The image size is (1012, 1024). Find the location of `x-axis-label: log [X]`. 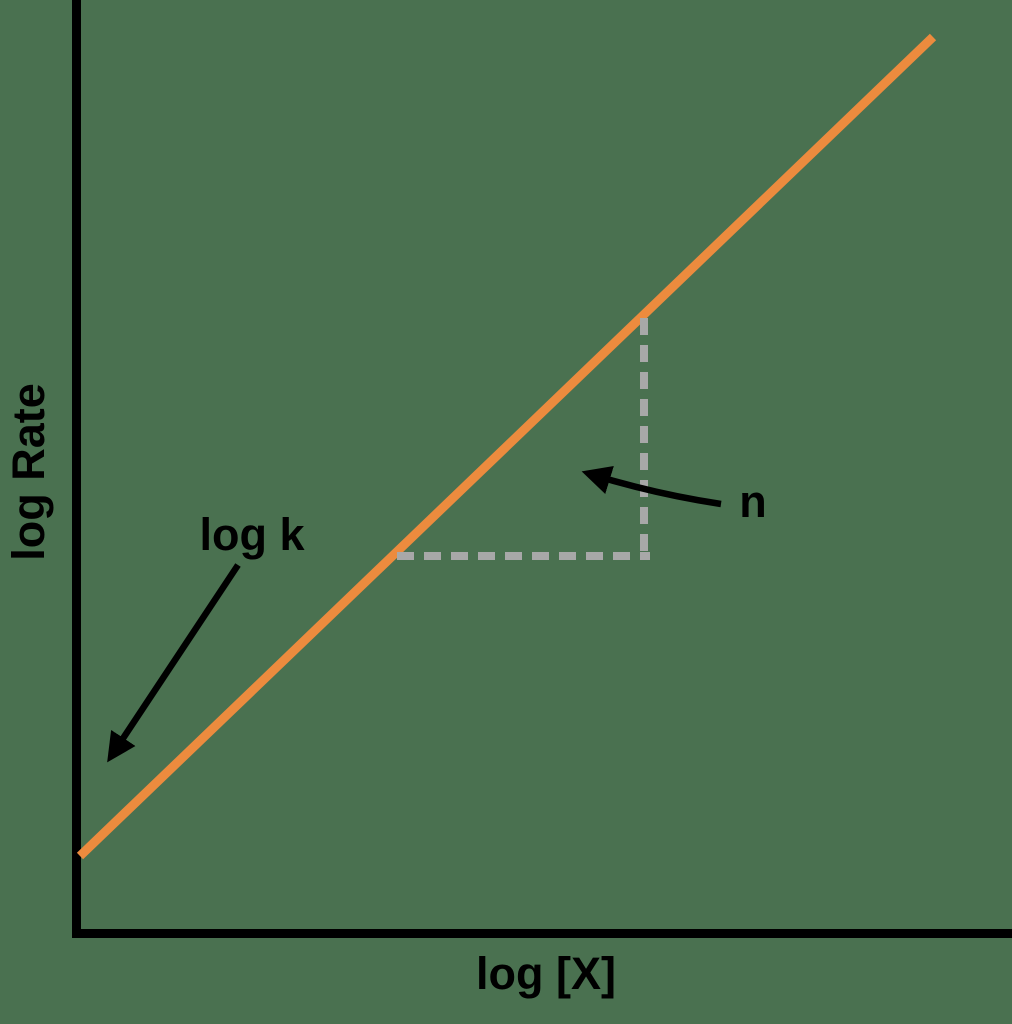

x-axis-label: log [X] is located at coordinates (546, 973).